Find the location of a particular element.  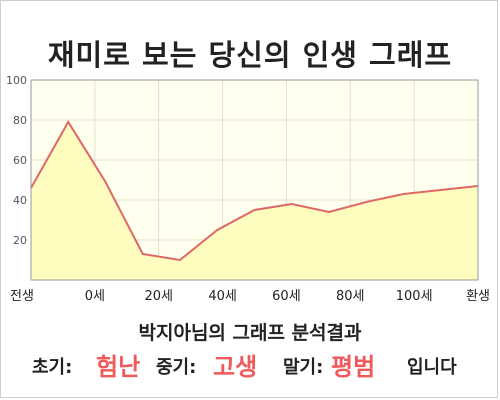

early-value: 험난 is located at coordinates (118, 367).